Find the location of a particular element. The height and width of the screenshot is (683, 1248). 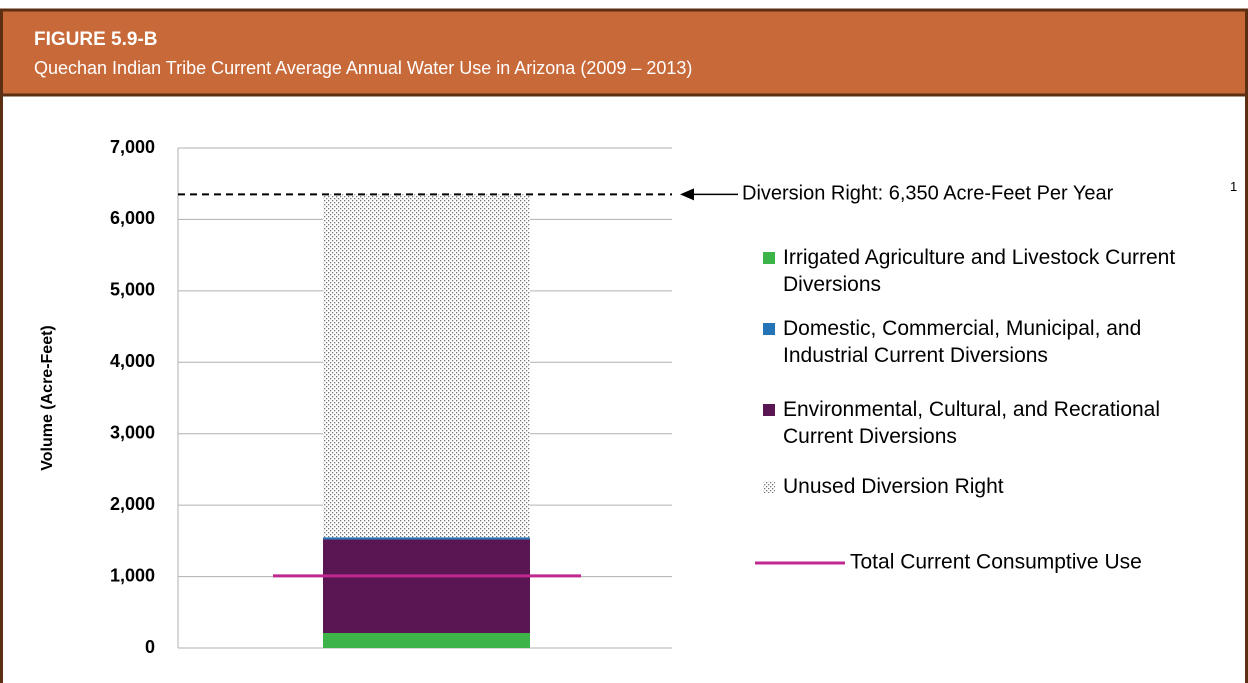

legend-line: Industrial Current Diversions is located at coordinates (915, 355).